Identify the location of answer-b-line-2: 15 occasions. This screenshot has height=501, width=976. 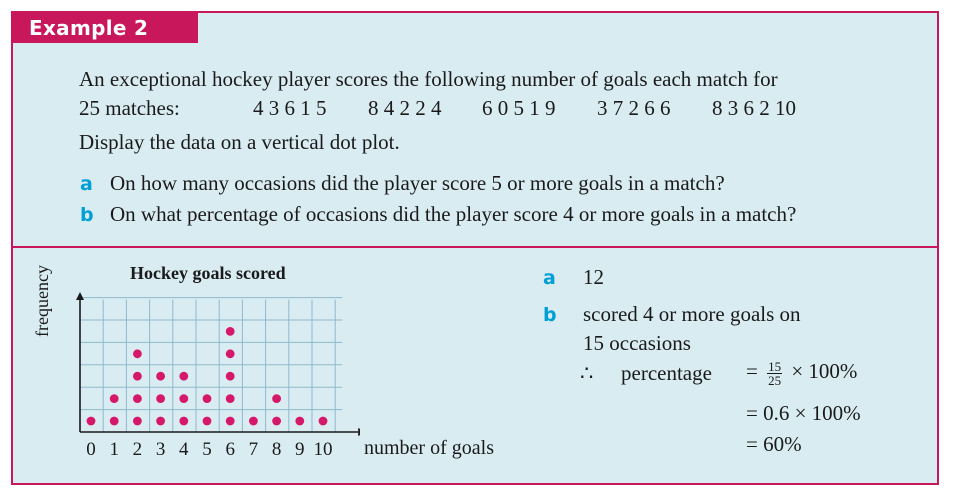
(637, 343).